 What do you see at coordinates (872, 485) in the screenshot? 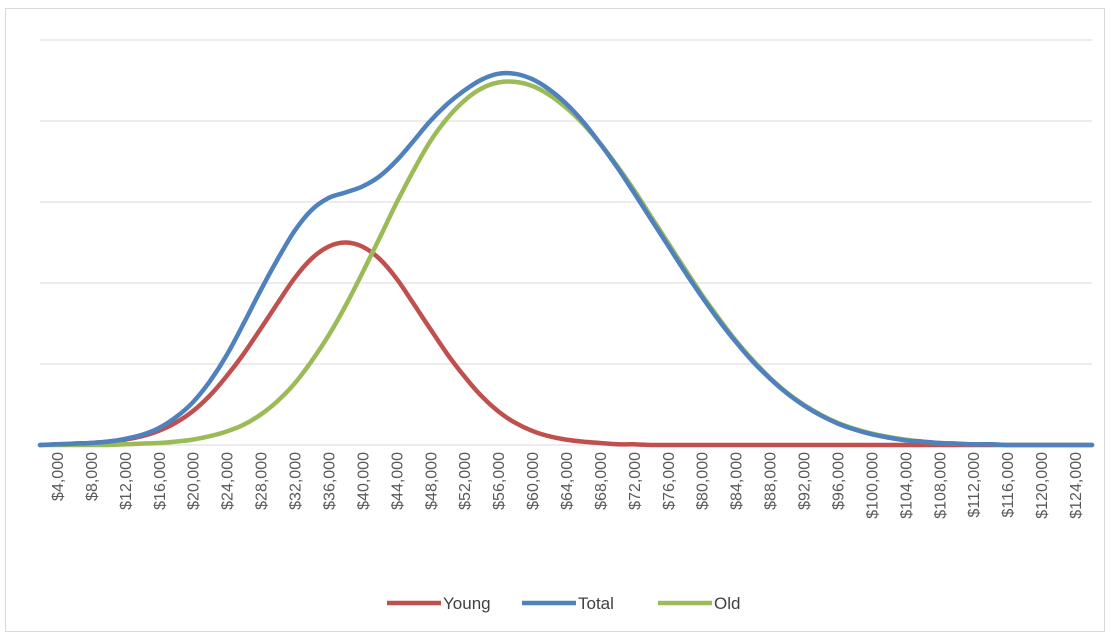
I see `x-tick-label: $100,000` at bounding box center [872, 485].